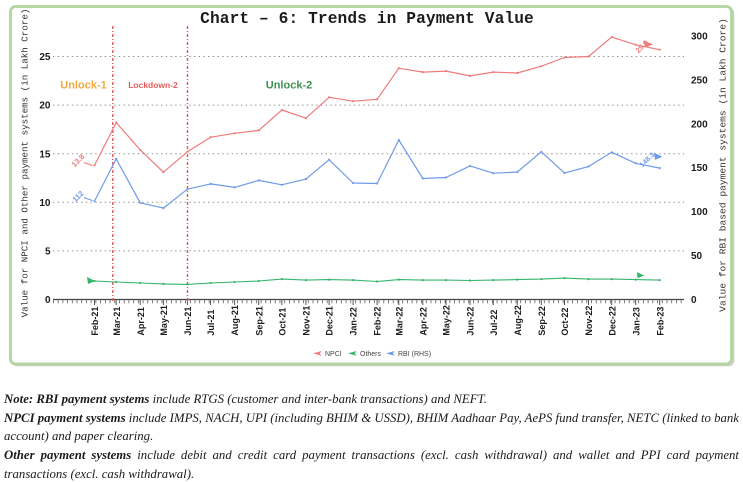 This screenshot has height=482, width=743. I want to click on svg-text: Jul-21, so click(211, 323).